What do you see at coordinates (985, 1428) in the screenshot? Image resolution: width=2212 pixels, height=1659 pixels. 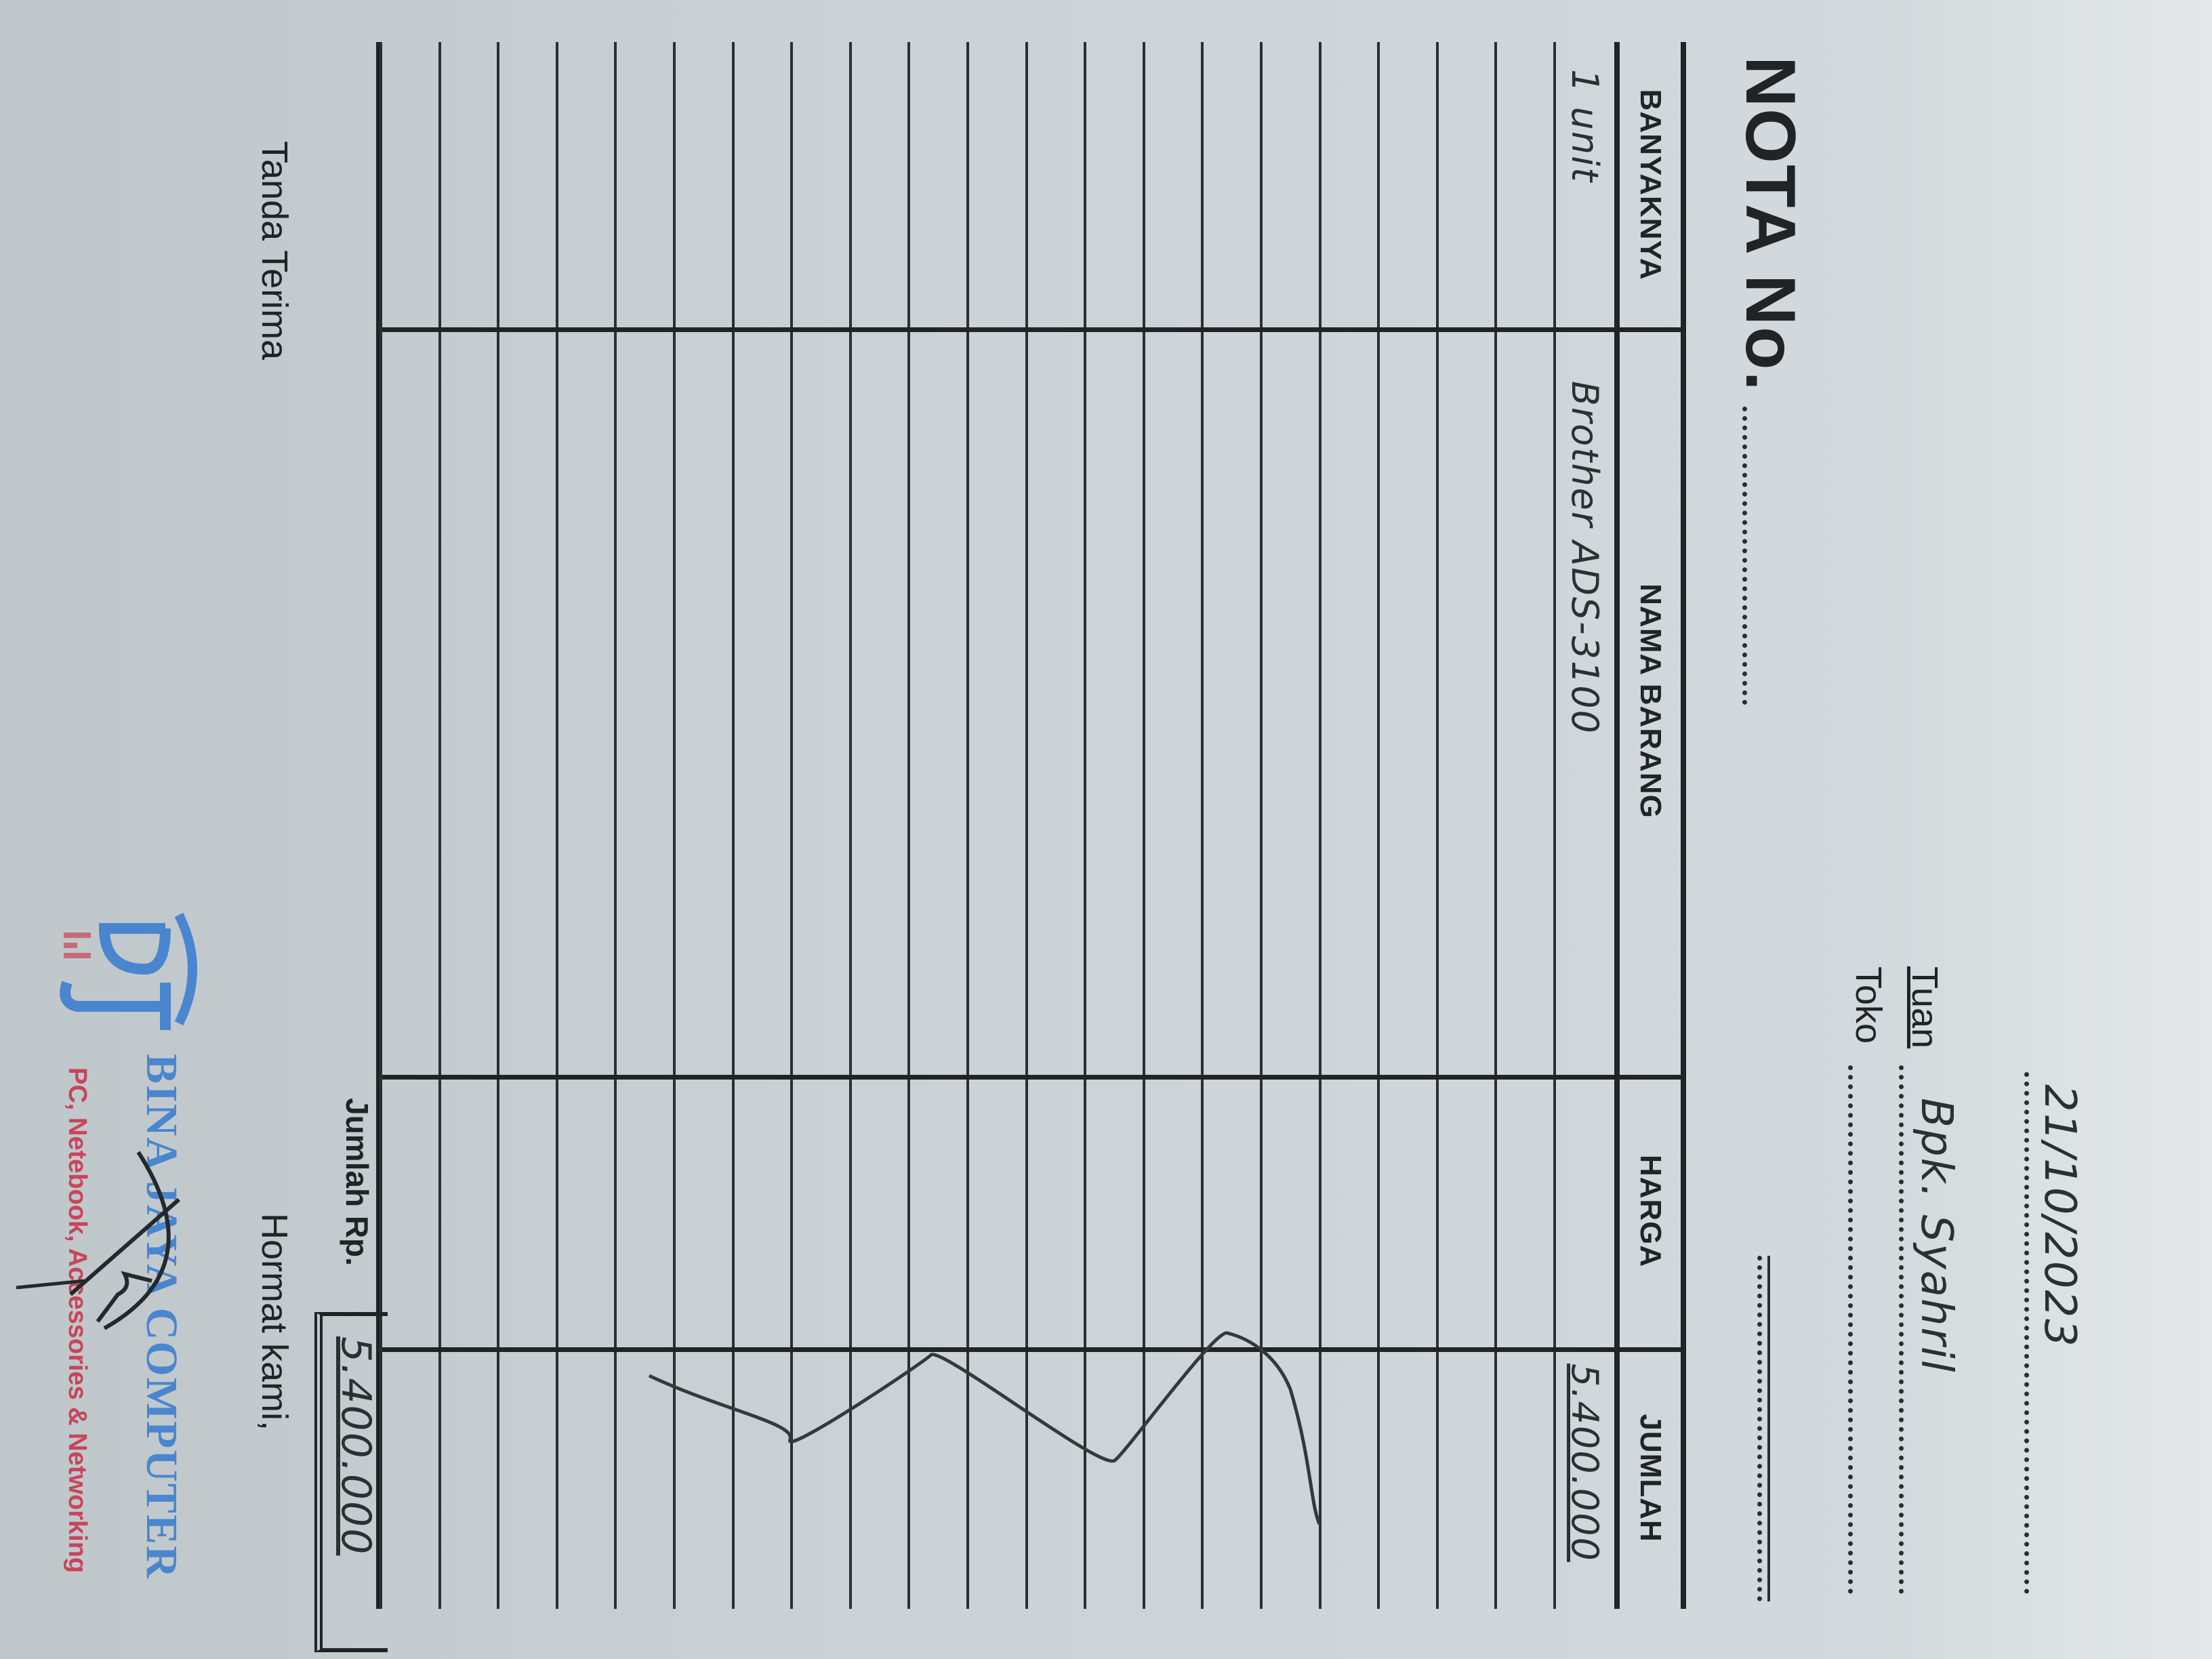 I see `cross-out-scribble` at bounding box center [985, 1428].